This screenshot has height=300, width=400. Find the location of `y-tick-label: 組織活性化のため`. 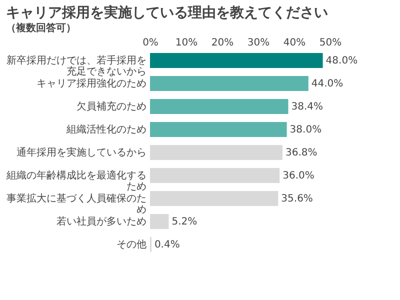

y-tick-label: 組織活性化のため is located at coordinates (106, 130).